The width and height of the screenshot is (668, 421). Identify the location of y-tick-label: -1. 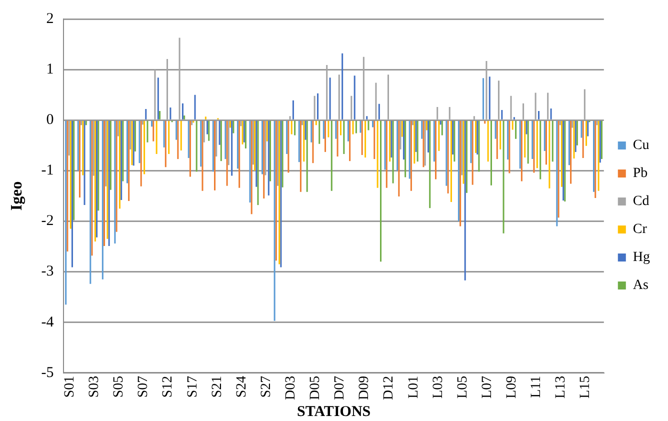
(47, 170).